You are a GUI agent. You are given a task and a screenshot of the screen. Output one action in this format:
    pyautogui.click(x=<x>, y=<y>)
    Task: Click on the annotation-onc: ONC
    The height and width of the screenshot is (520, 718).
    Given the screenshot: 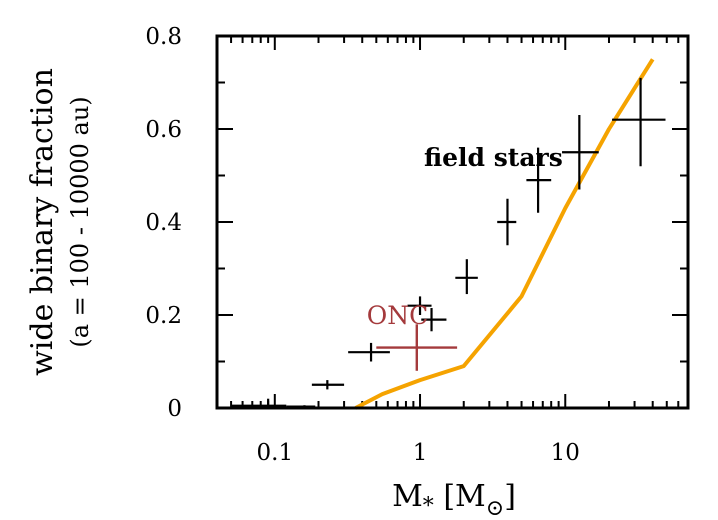 What is the action you would take?
    pyautogui.click(x=398, y=315)
    